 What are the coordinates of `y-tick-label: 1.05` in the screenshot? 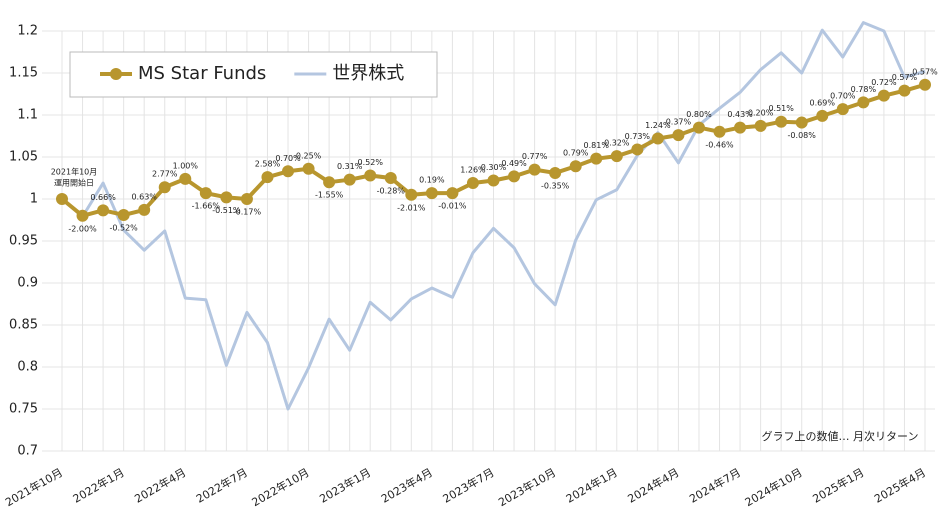 It's located at (23, 157).